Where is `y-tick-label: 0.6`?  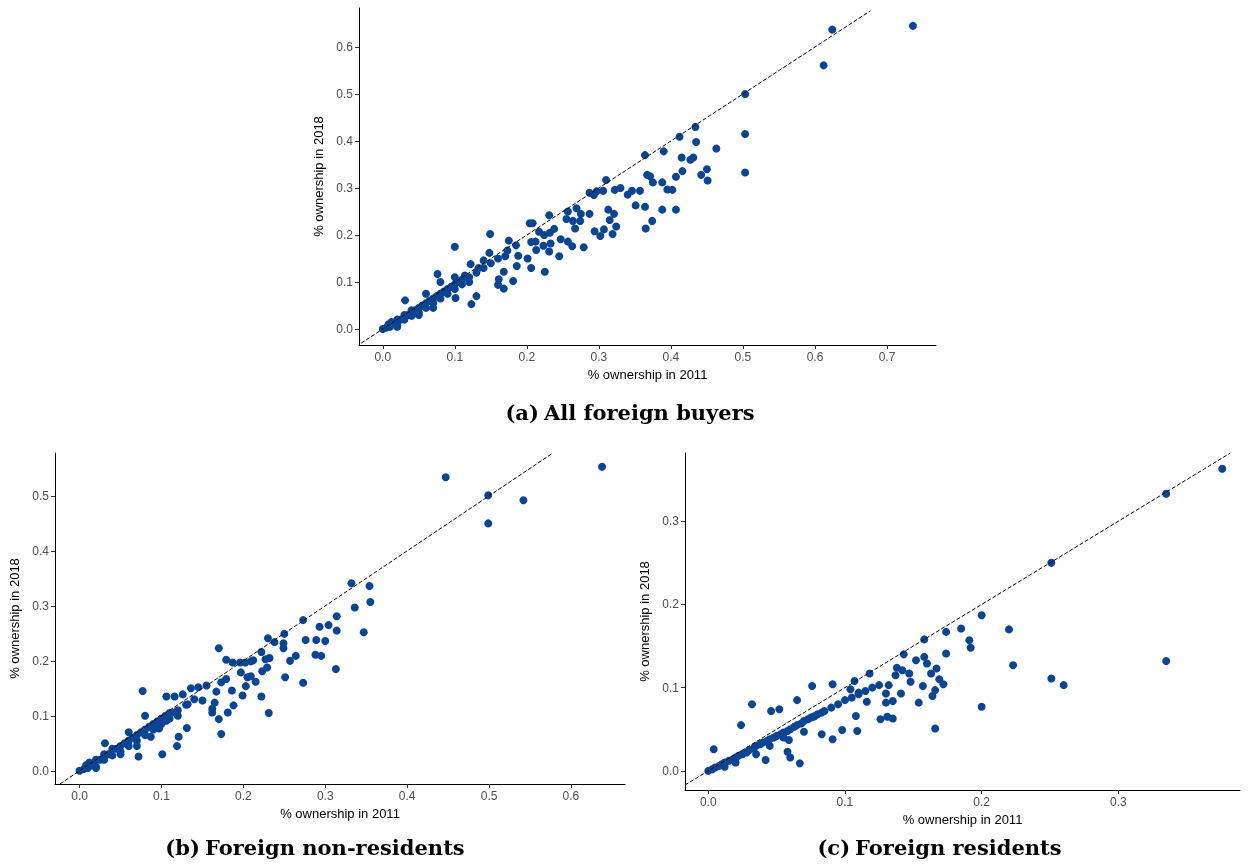
y-tick-label: 0.6 is located at coordinates (345, 47).